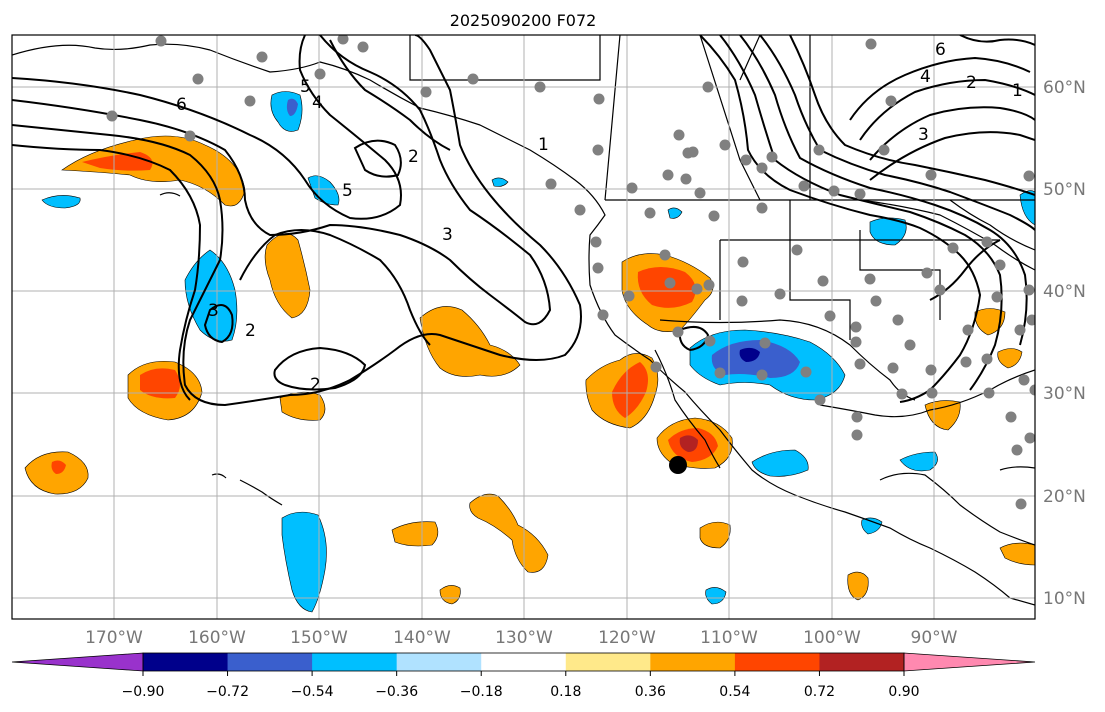  What do you see at coordinates (1064, 88) in the screenshot?
I see `lat-label: 60°N` at bounding box center [1064, 88].